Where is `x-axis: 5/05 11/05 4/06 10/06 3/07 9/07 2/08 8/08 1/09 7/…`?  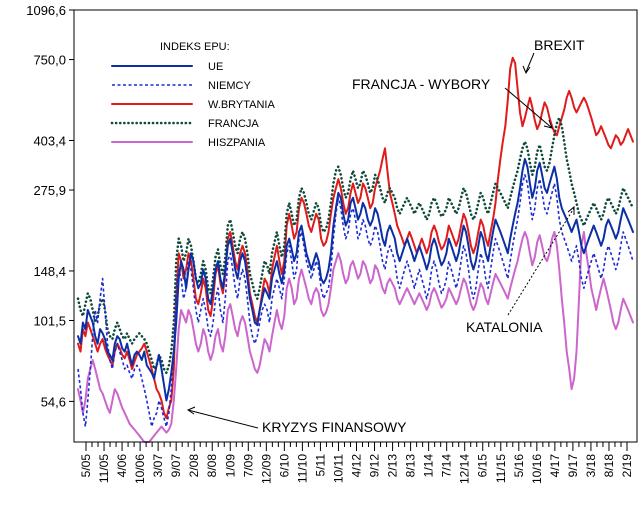
x-axis: 5/05 11/05 4/06 10/06 3/07 9/07 2/08 8/08 1/09 7/… is located at coordinates (356, 463).